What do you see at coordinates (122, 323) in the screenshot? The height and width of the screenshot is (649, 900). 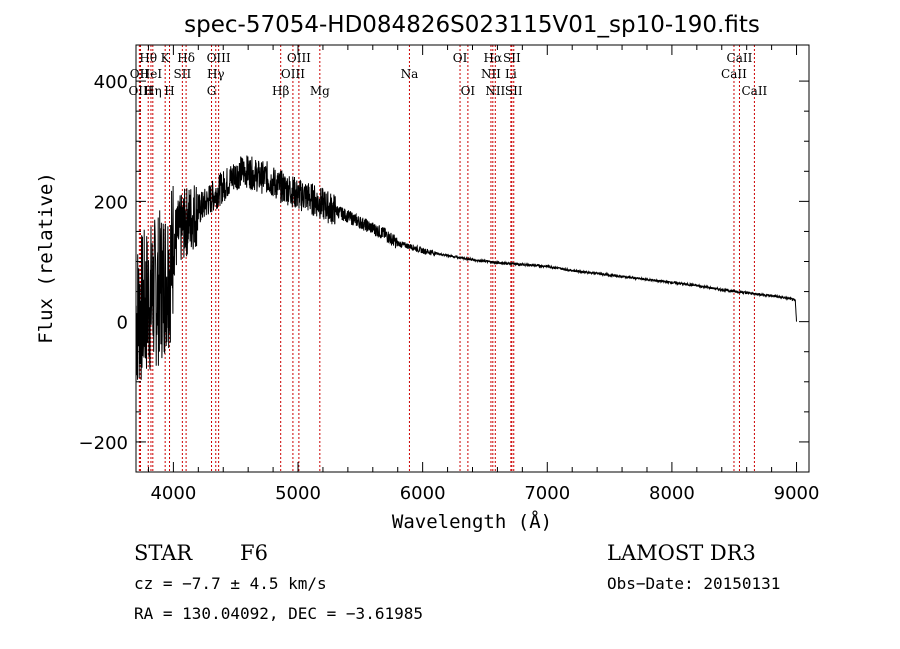 I see `y-tick-label-0: 0` at bounding box center [122, 323].